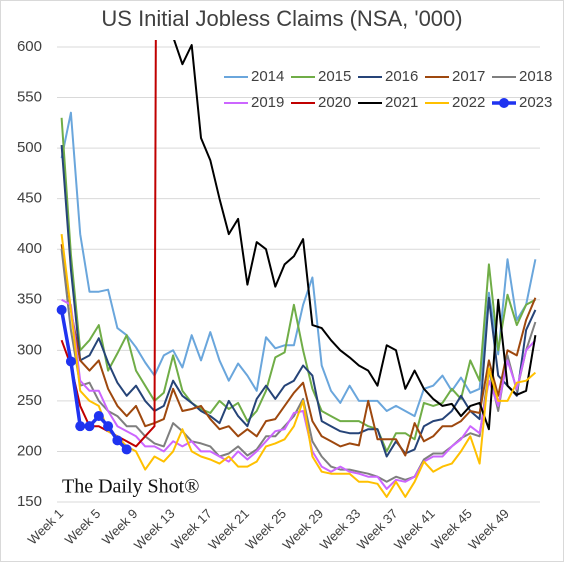  I want to click on y-tick-label: 200, so click(29, 450).